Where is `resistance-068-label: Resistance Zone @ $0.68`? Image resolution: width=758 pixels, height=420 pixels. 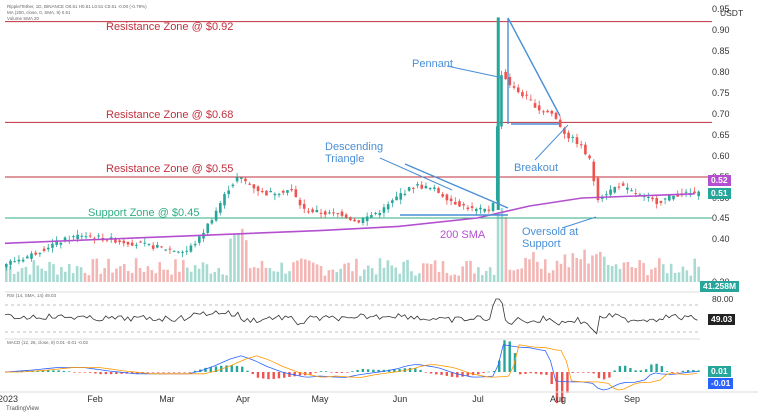
resistance-068-label: Resistance Zone @ $0.68 is located at coordinates (170, 115).